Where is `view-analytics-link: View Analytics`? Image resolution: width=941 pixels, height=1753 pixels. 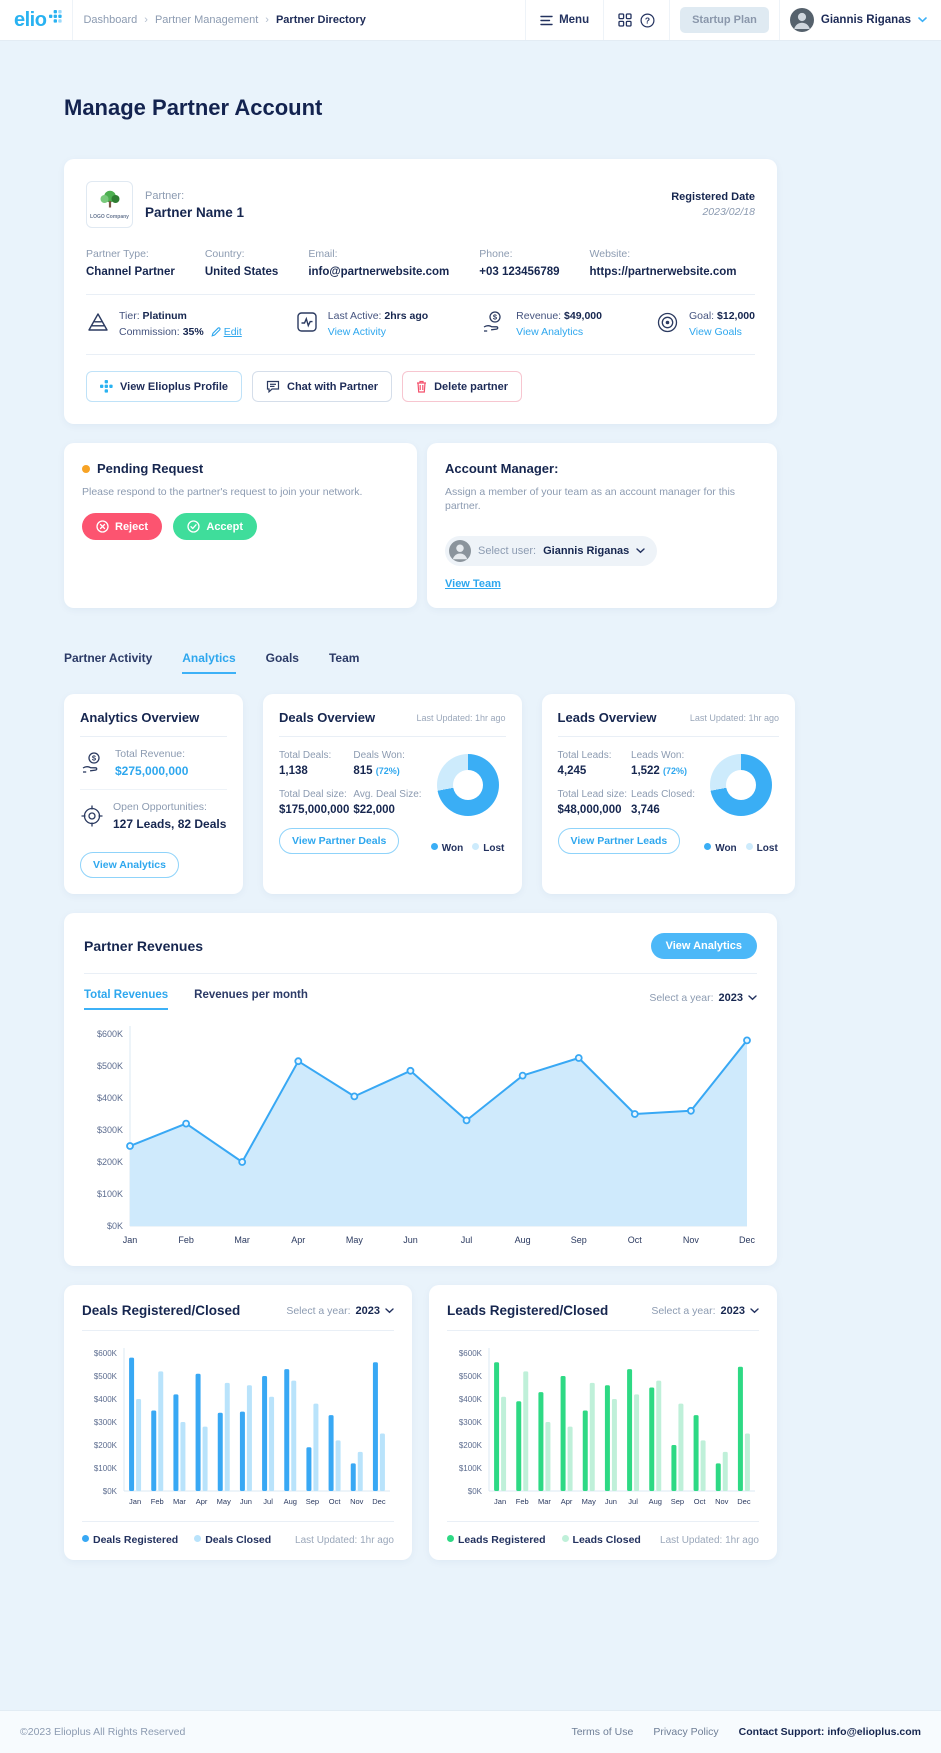
view-analytics-link: View Analytics is located at coordinates (550, 332).